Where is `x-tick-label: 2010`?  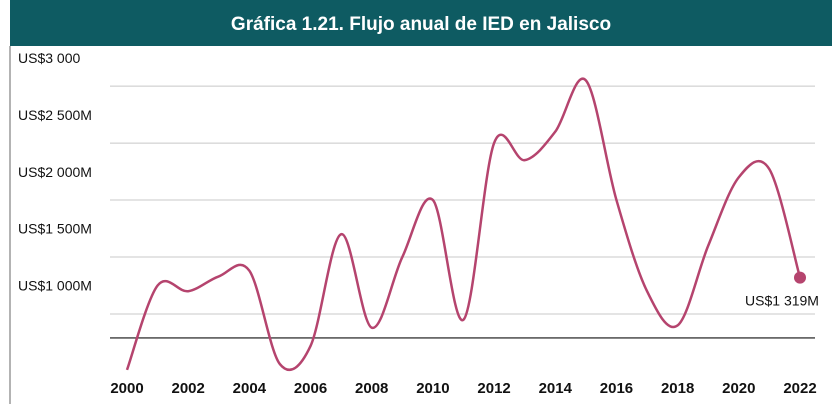
x-tick-label: 2010 is located at coordinates (432, 388).